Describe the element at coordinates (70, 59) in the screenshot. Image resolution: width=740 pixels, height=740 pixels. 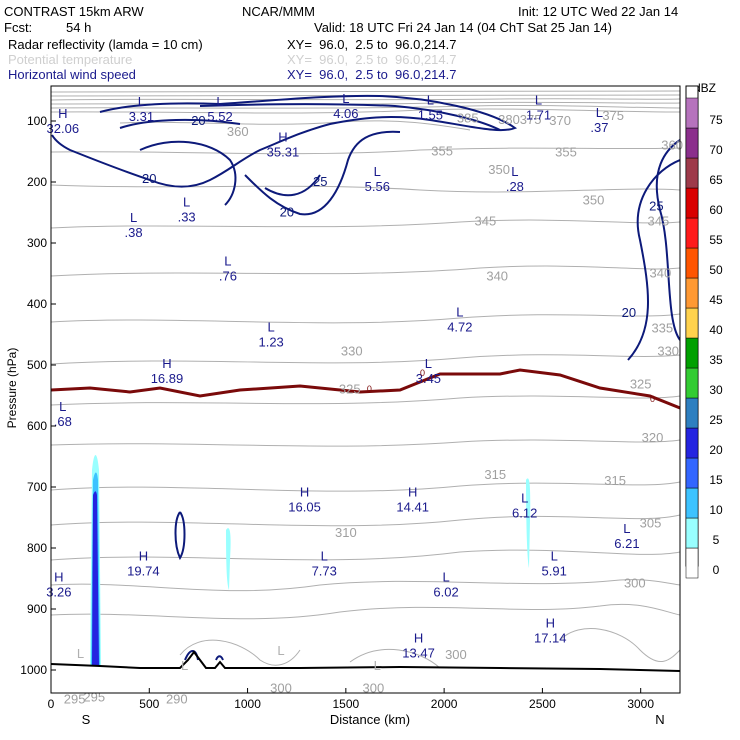
I see `field-name-theta: Potential temperature` at that location.